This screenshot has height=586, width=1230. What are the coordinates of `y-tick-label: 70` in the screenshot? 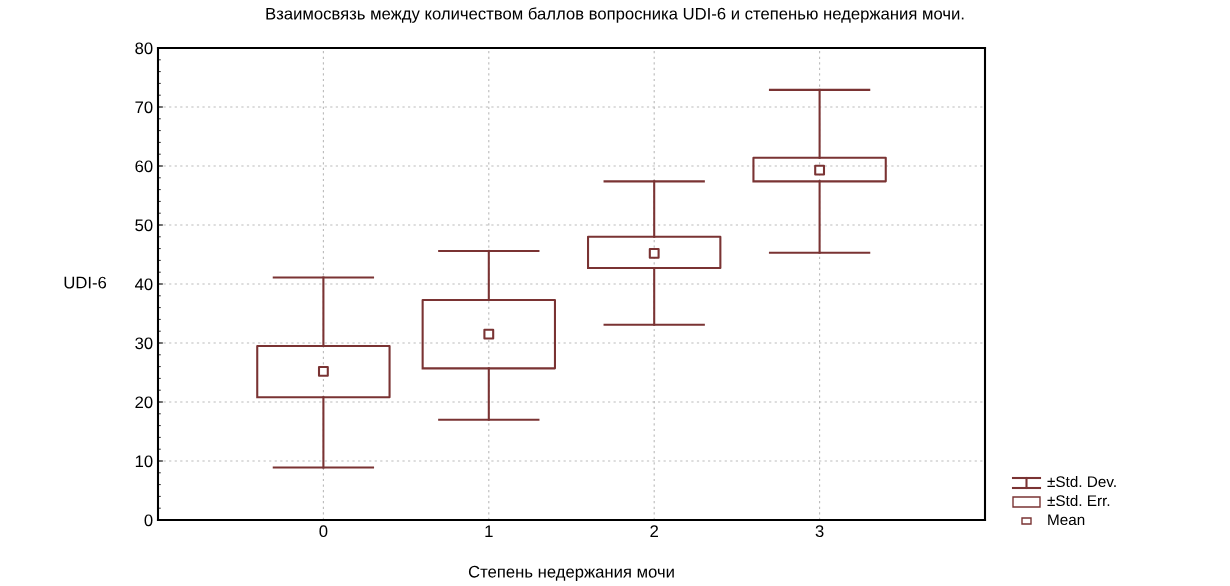 It's located at (144, 107).